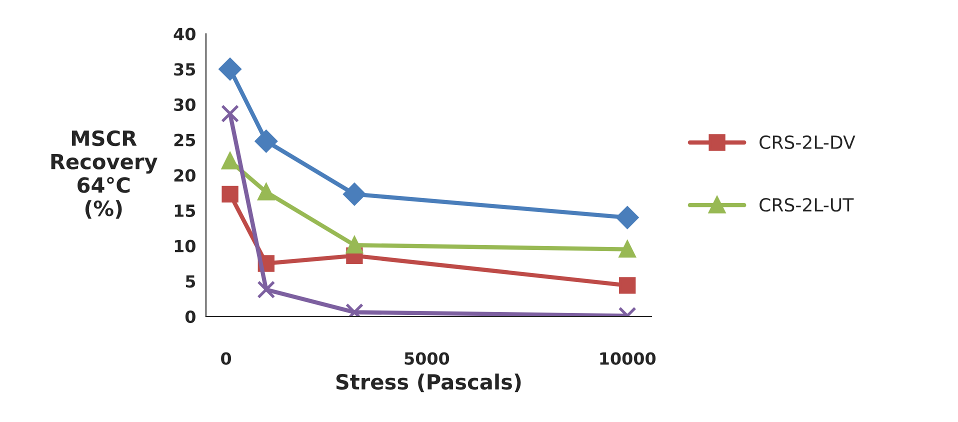 The width and height of the screenshot is (958, 422). I want to click on legend-label: CRS-2L-DV, so click(808, 142).